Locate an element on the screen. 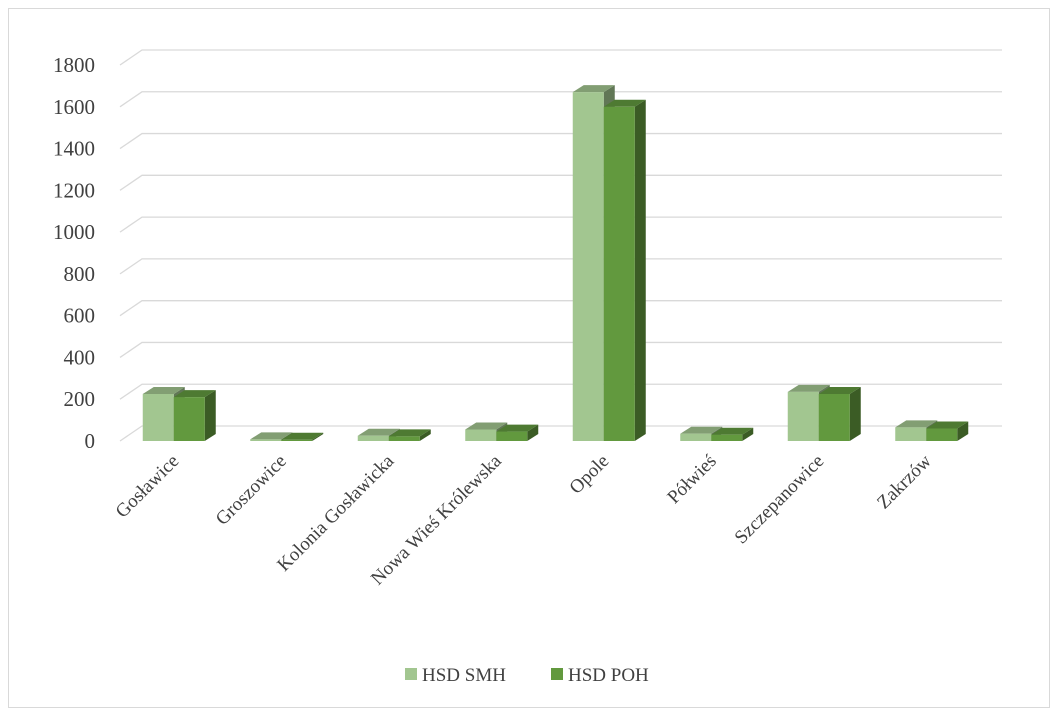 The image size is (1059, 711). legend: HSD SMH HSD POH is located at coordinates (527, 675).